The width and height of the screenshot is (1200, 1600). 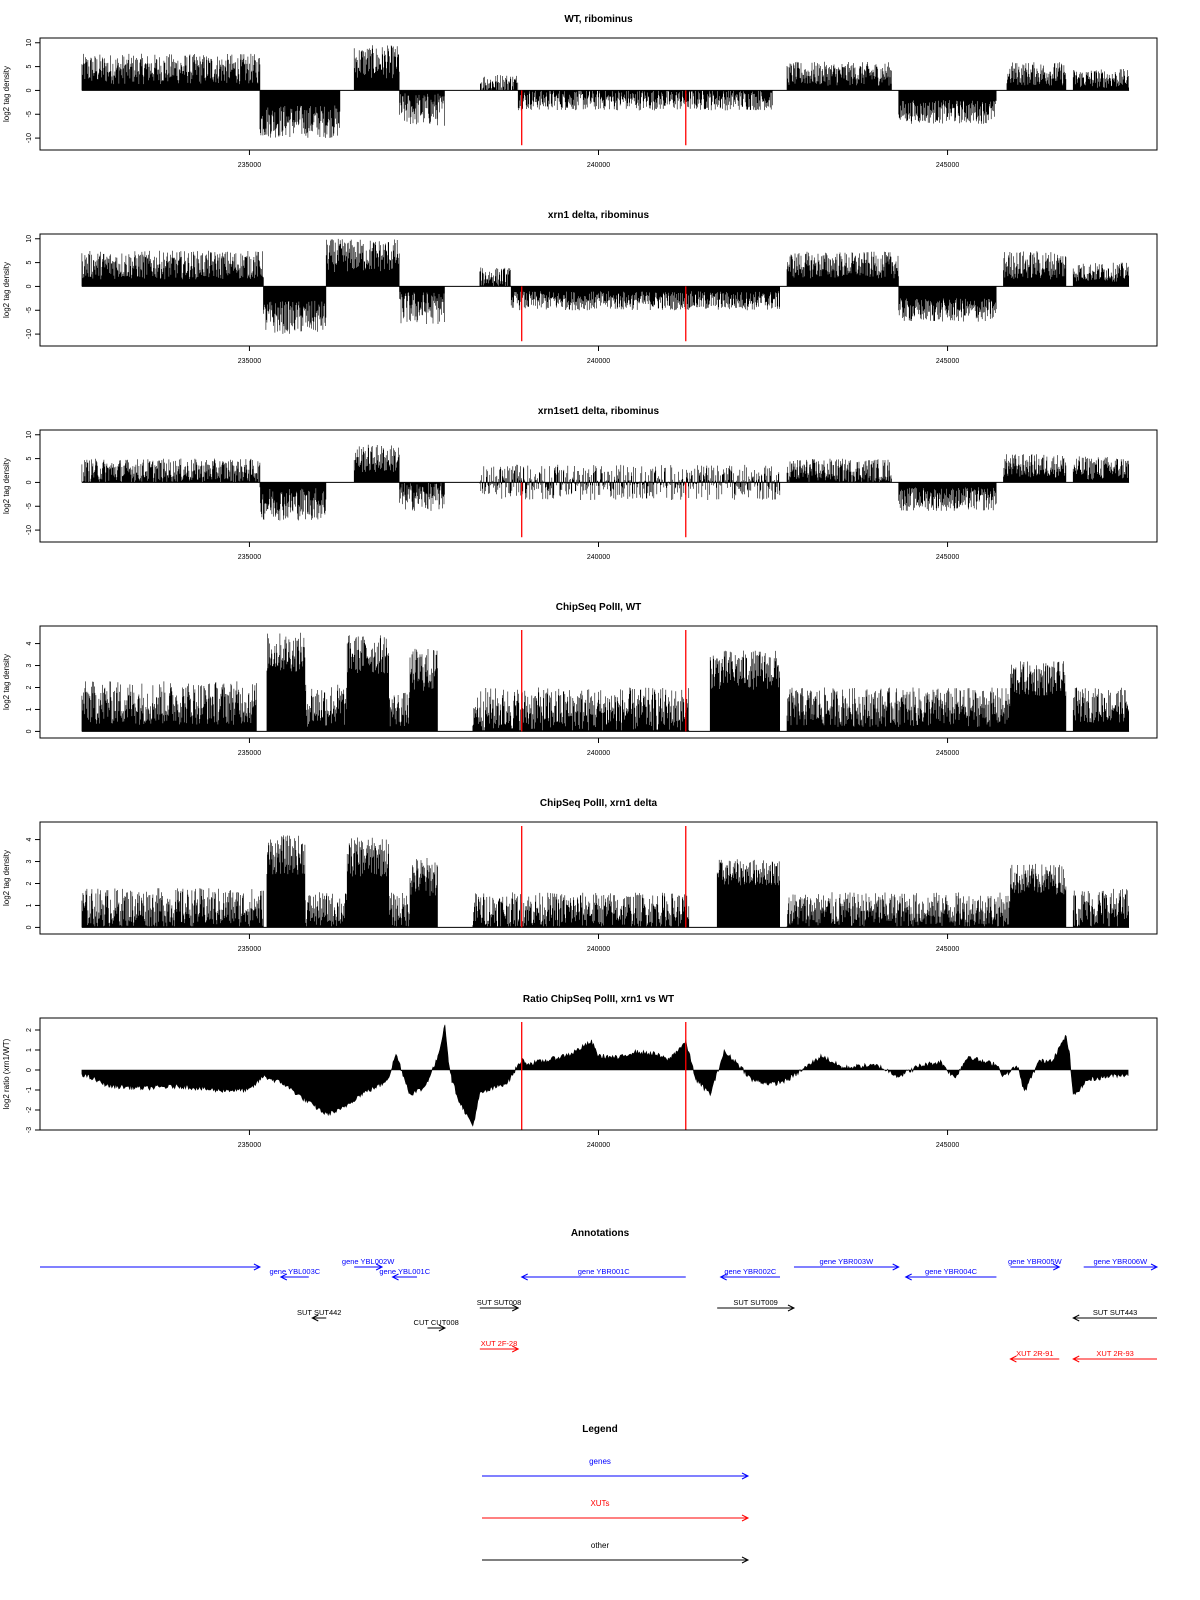 I want to click on legend-item: XUTs, so click(x=616, y=1510).